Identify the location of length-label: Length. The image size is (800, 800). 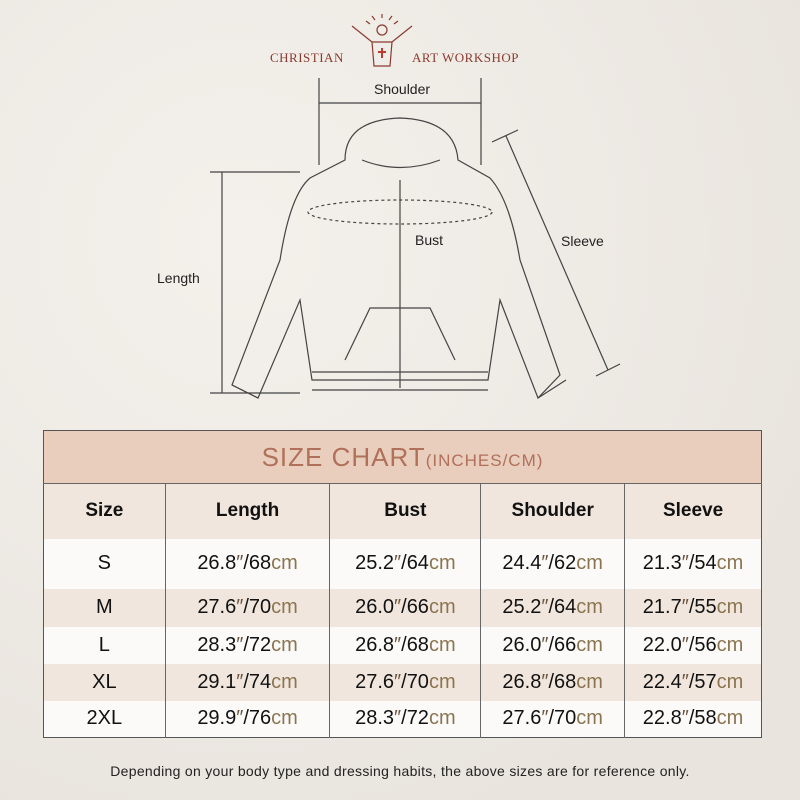
(178, 278).